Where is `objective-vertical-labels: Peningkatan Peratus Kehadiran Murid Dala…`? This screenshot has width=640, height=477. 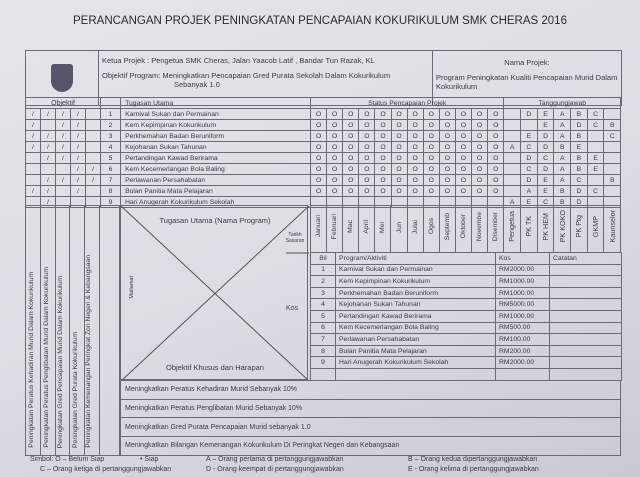
objective-vertical-labels: Peningkatan Peratus Kehadiran Murid Dala… is located at coordinates (72, 330).